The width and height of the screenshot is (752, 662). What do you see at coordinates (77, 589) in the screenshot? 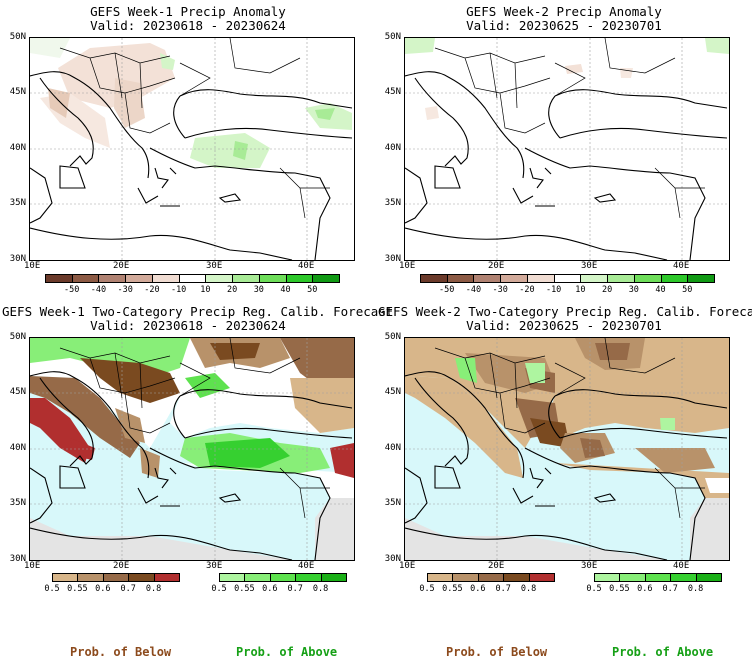
I see `below-colorbar-label: 0.55` at bounding box center [77, 589].